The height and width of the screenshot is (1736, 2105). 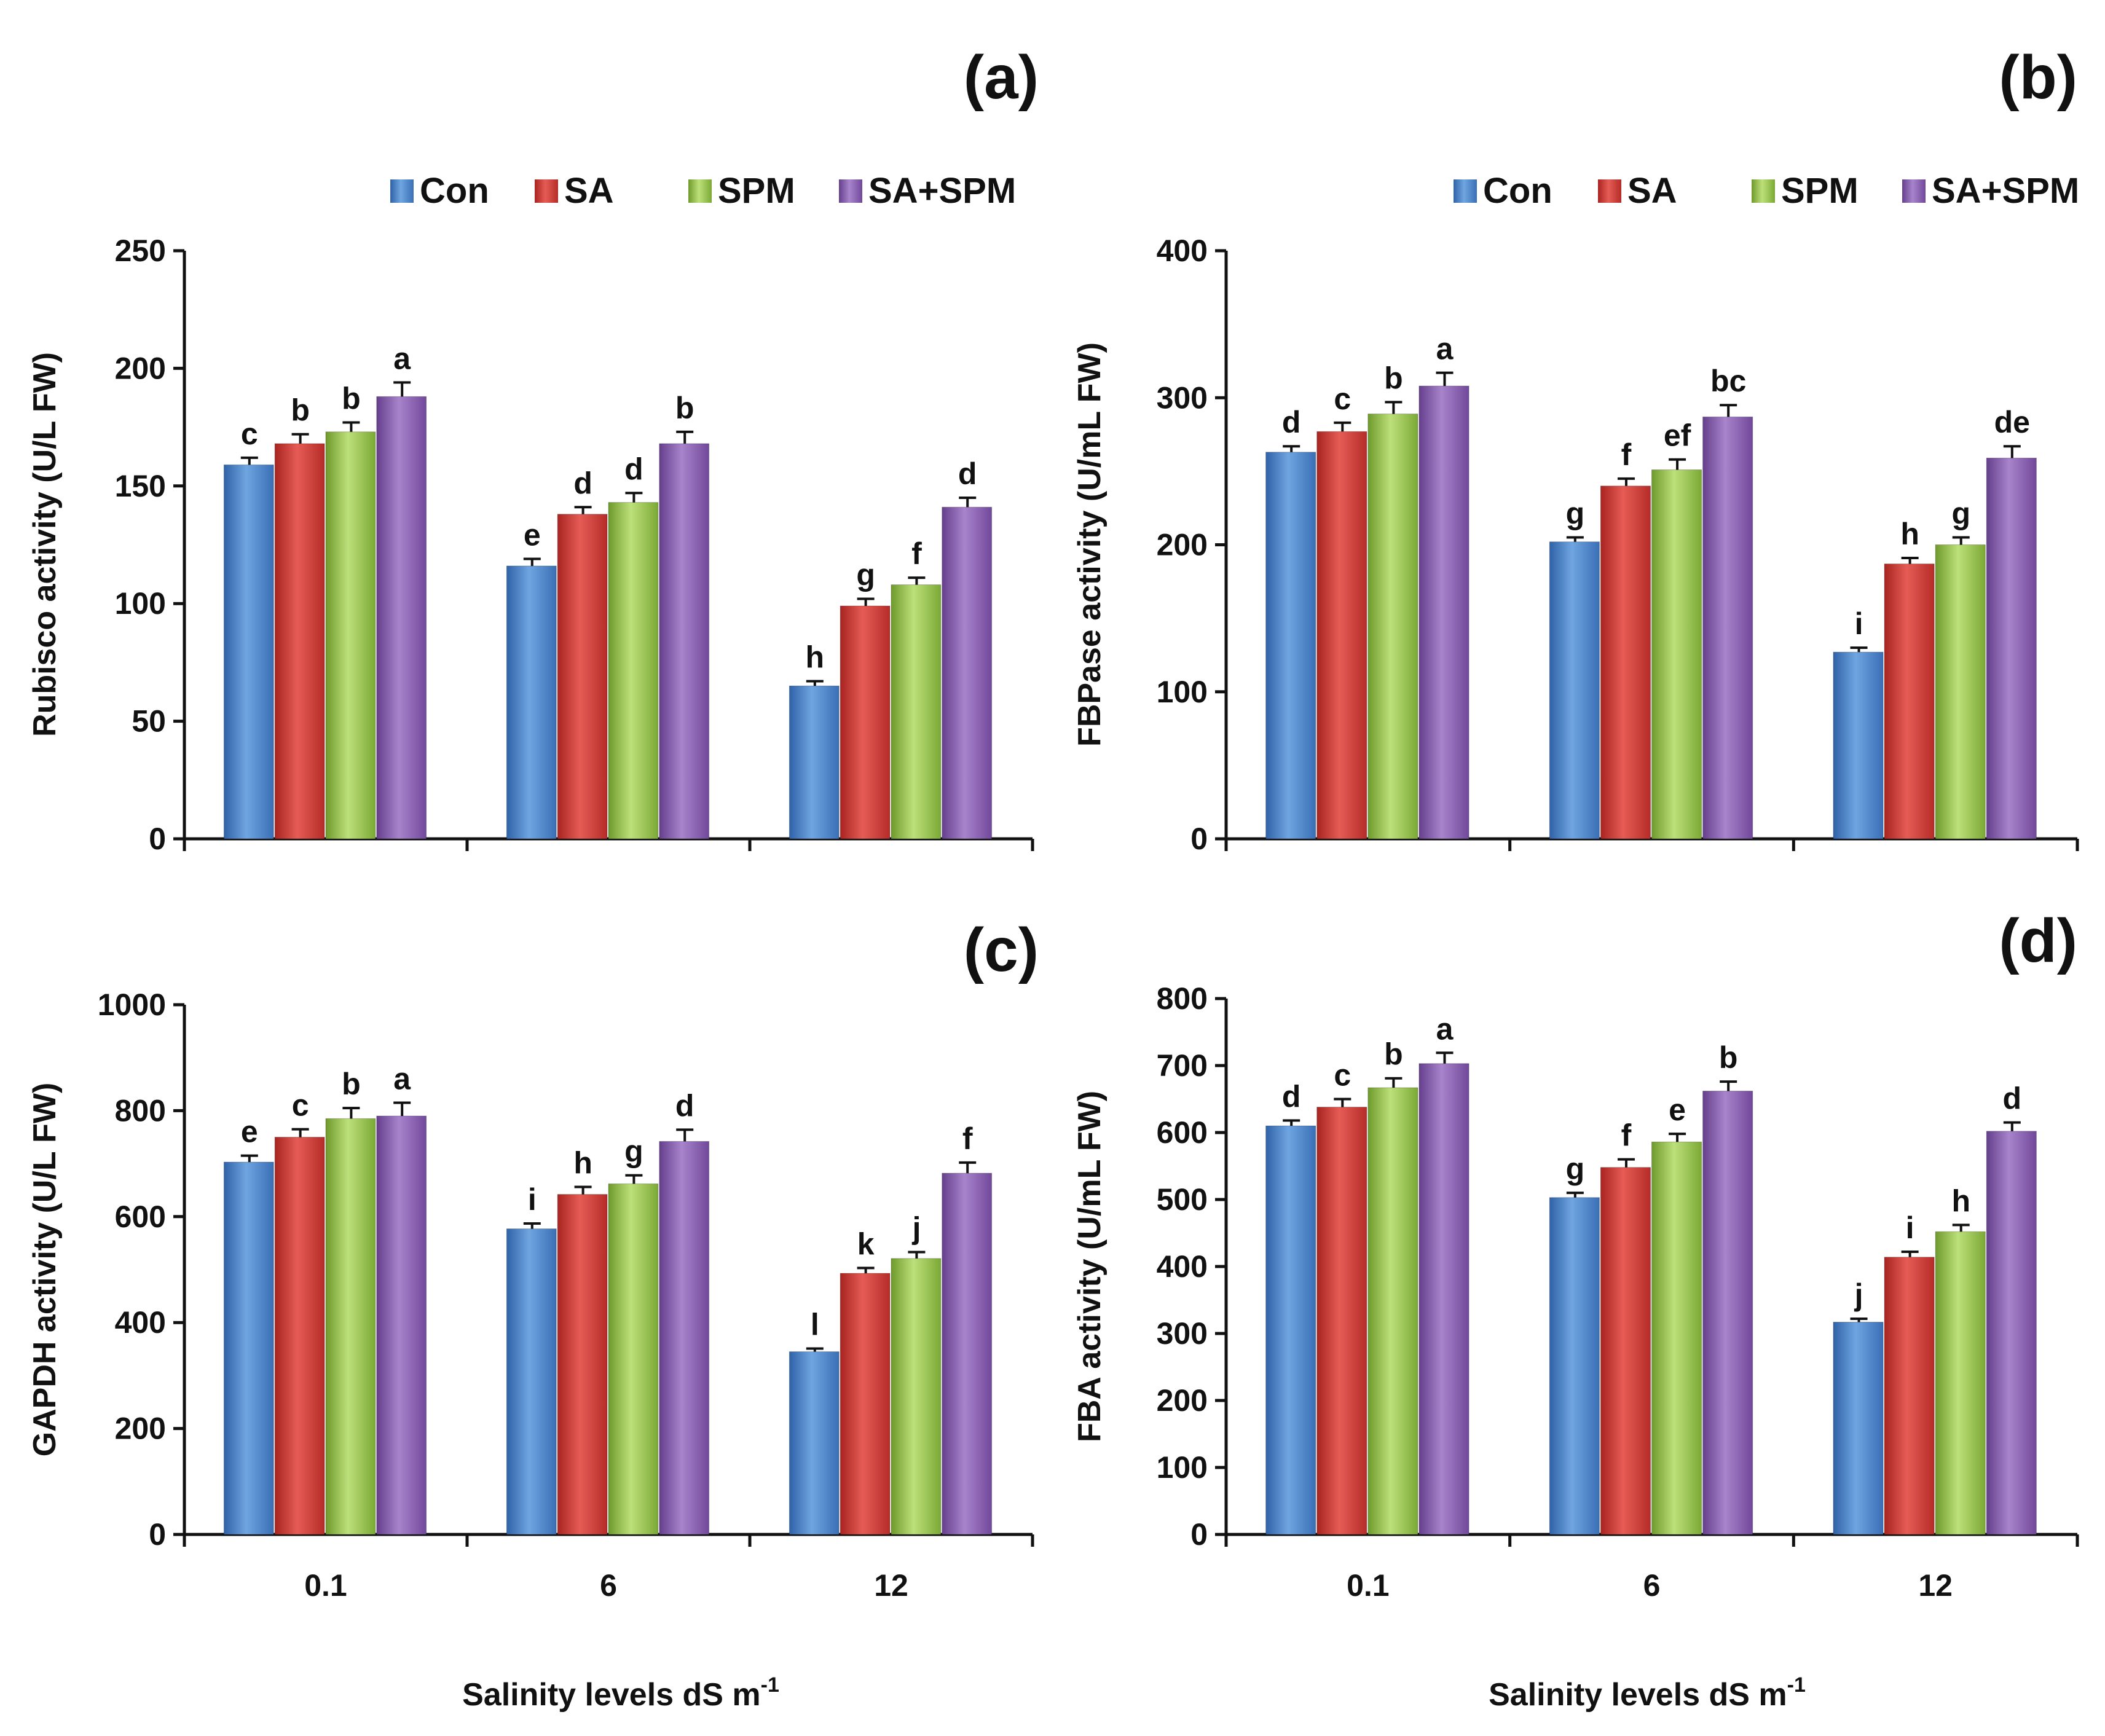 I want to click on significance-letter: g, so click(x=1960, y=514).